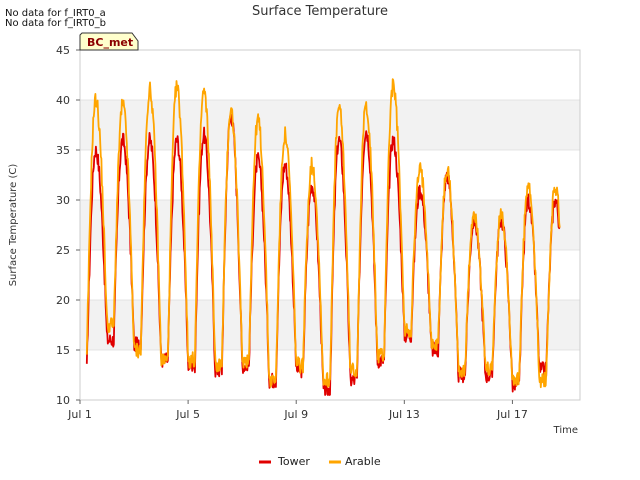  What do you see at coordinates (295, 414) in the screenshot?
I see `x-tick-label: Jul 9` at bounding box center [295, 414].